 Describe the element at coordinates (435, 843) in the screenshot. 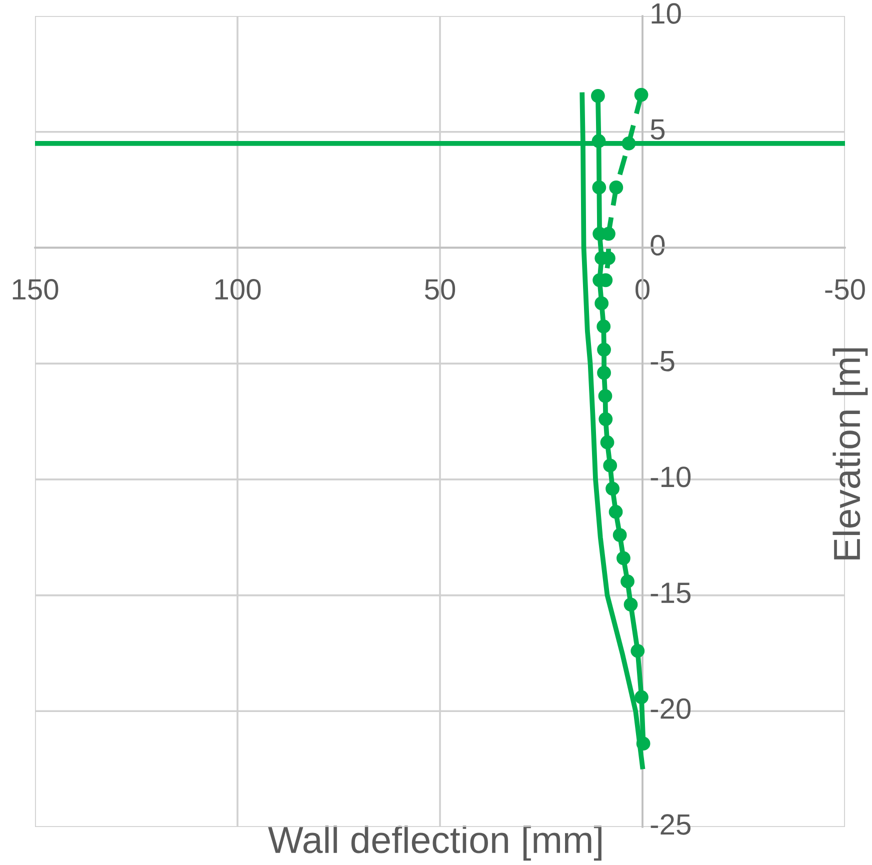

I see `x-axis-title: Wall deflection [mm]` at that location.